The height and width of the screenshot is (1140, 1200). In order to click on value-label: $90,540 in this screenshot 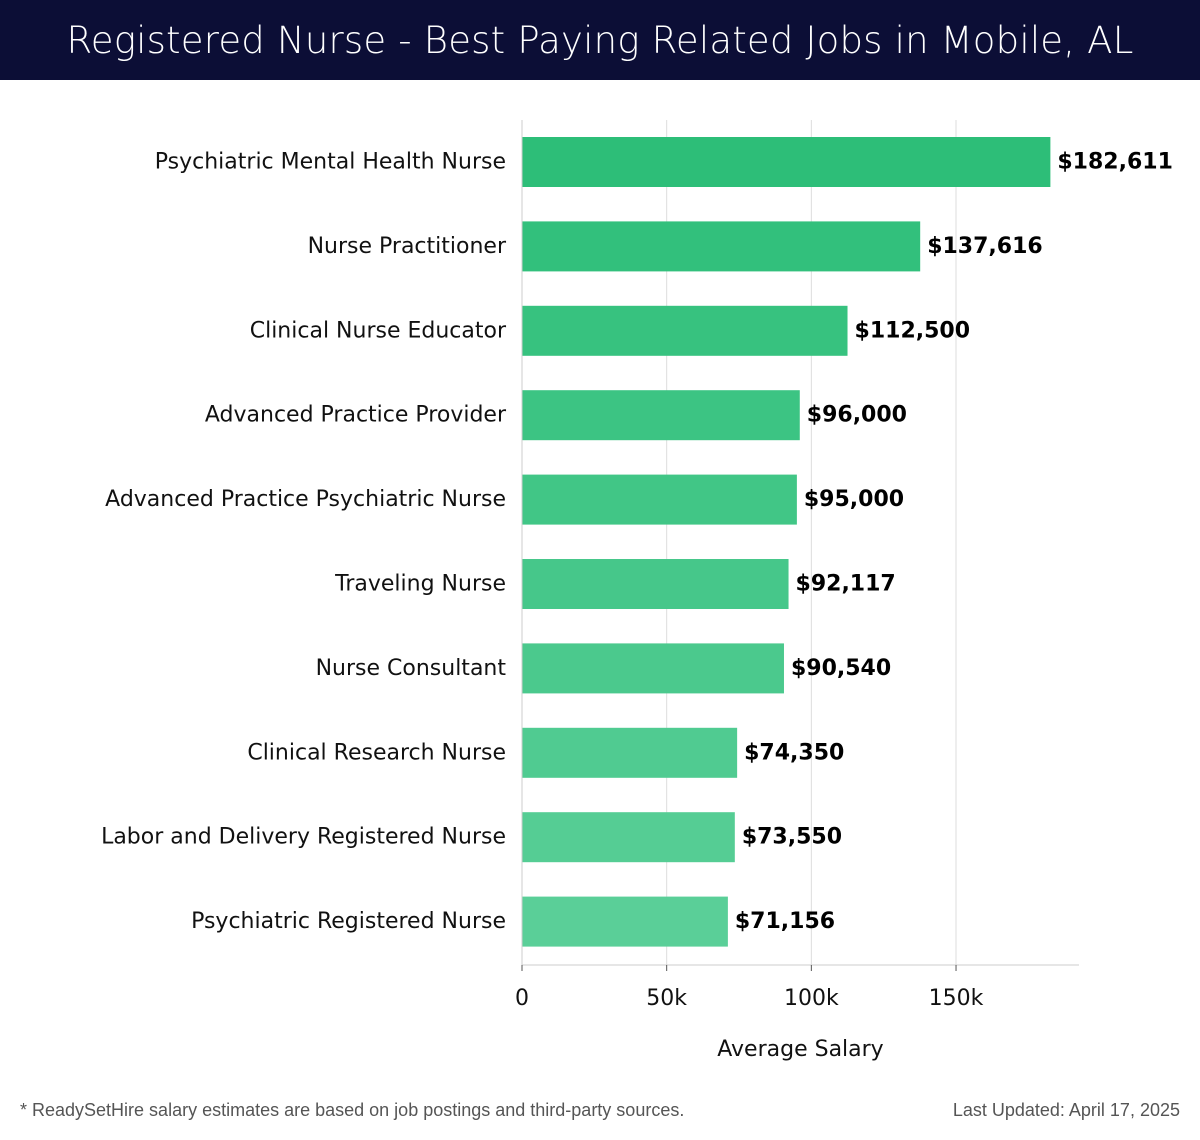, I will do `click(841, 668)`.